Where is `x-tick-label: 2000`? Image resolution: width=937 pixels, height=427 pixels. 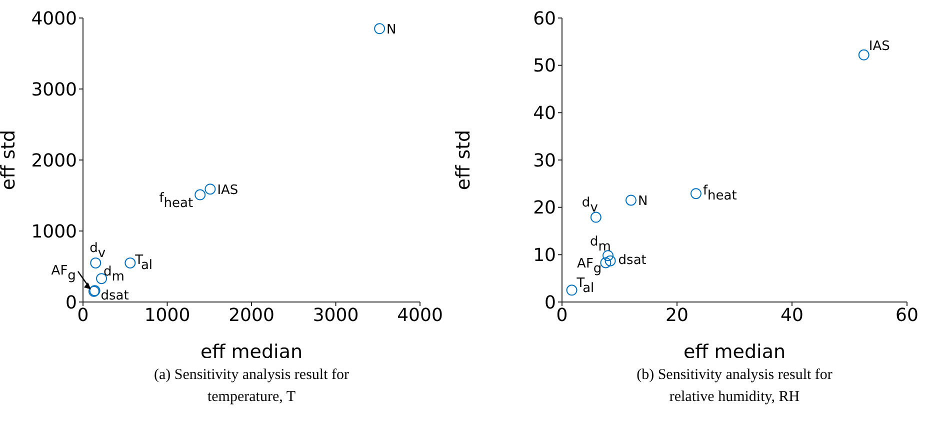
x-tick-label: 2000 is located at coordinates (251, 315).